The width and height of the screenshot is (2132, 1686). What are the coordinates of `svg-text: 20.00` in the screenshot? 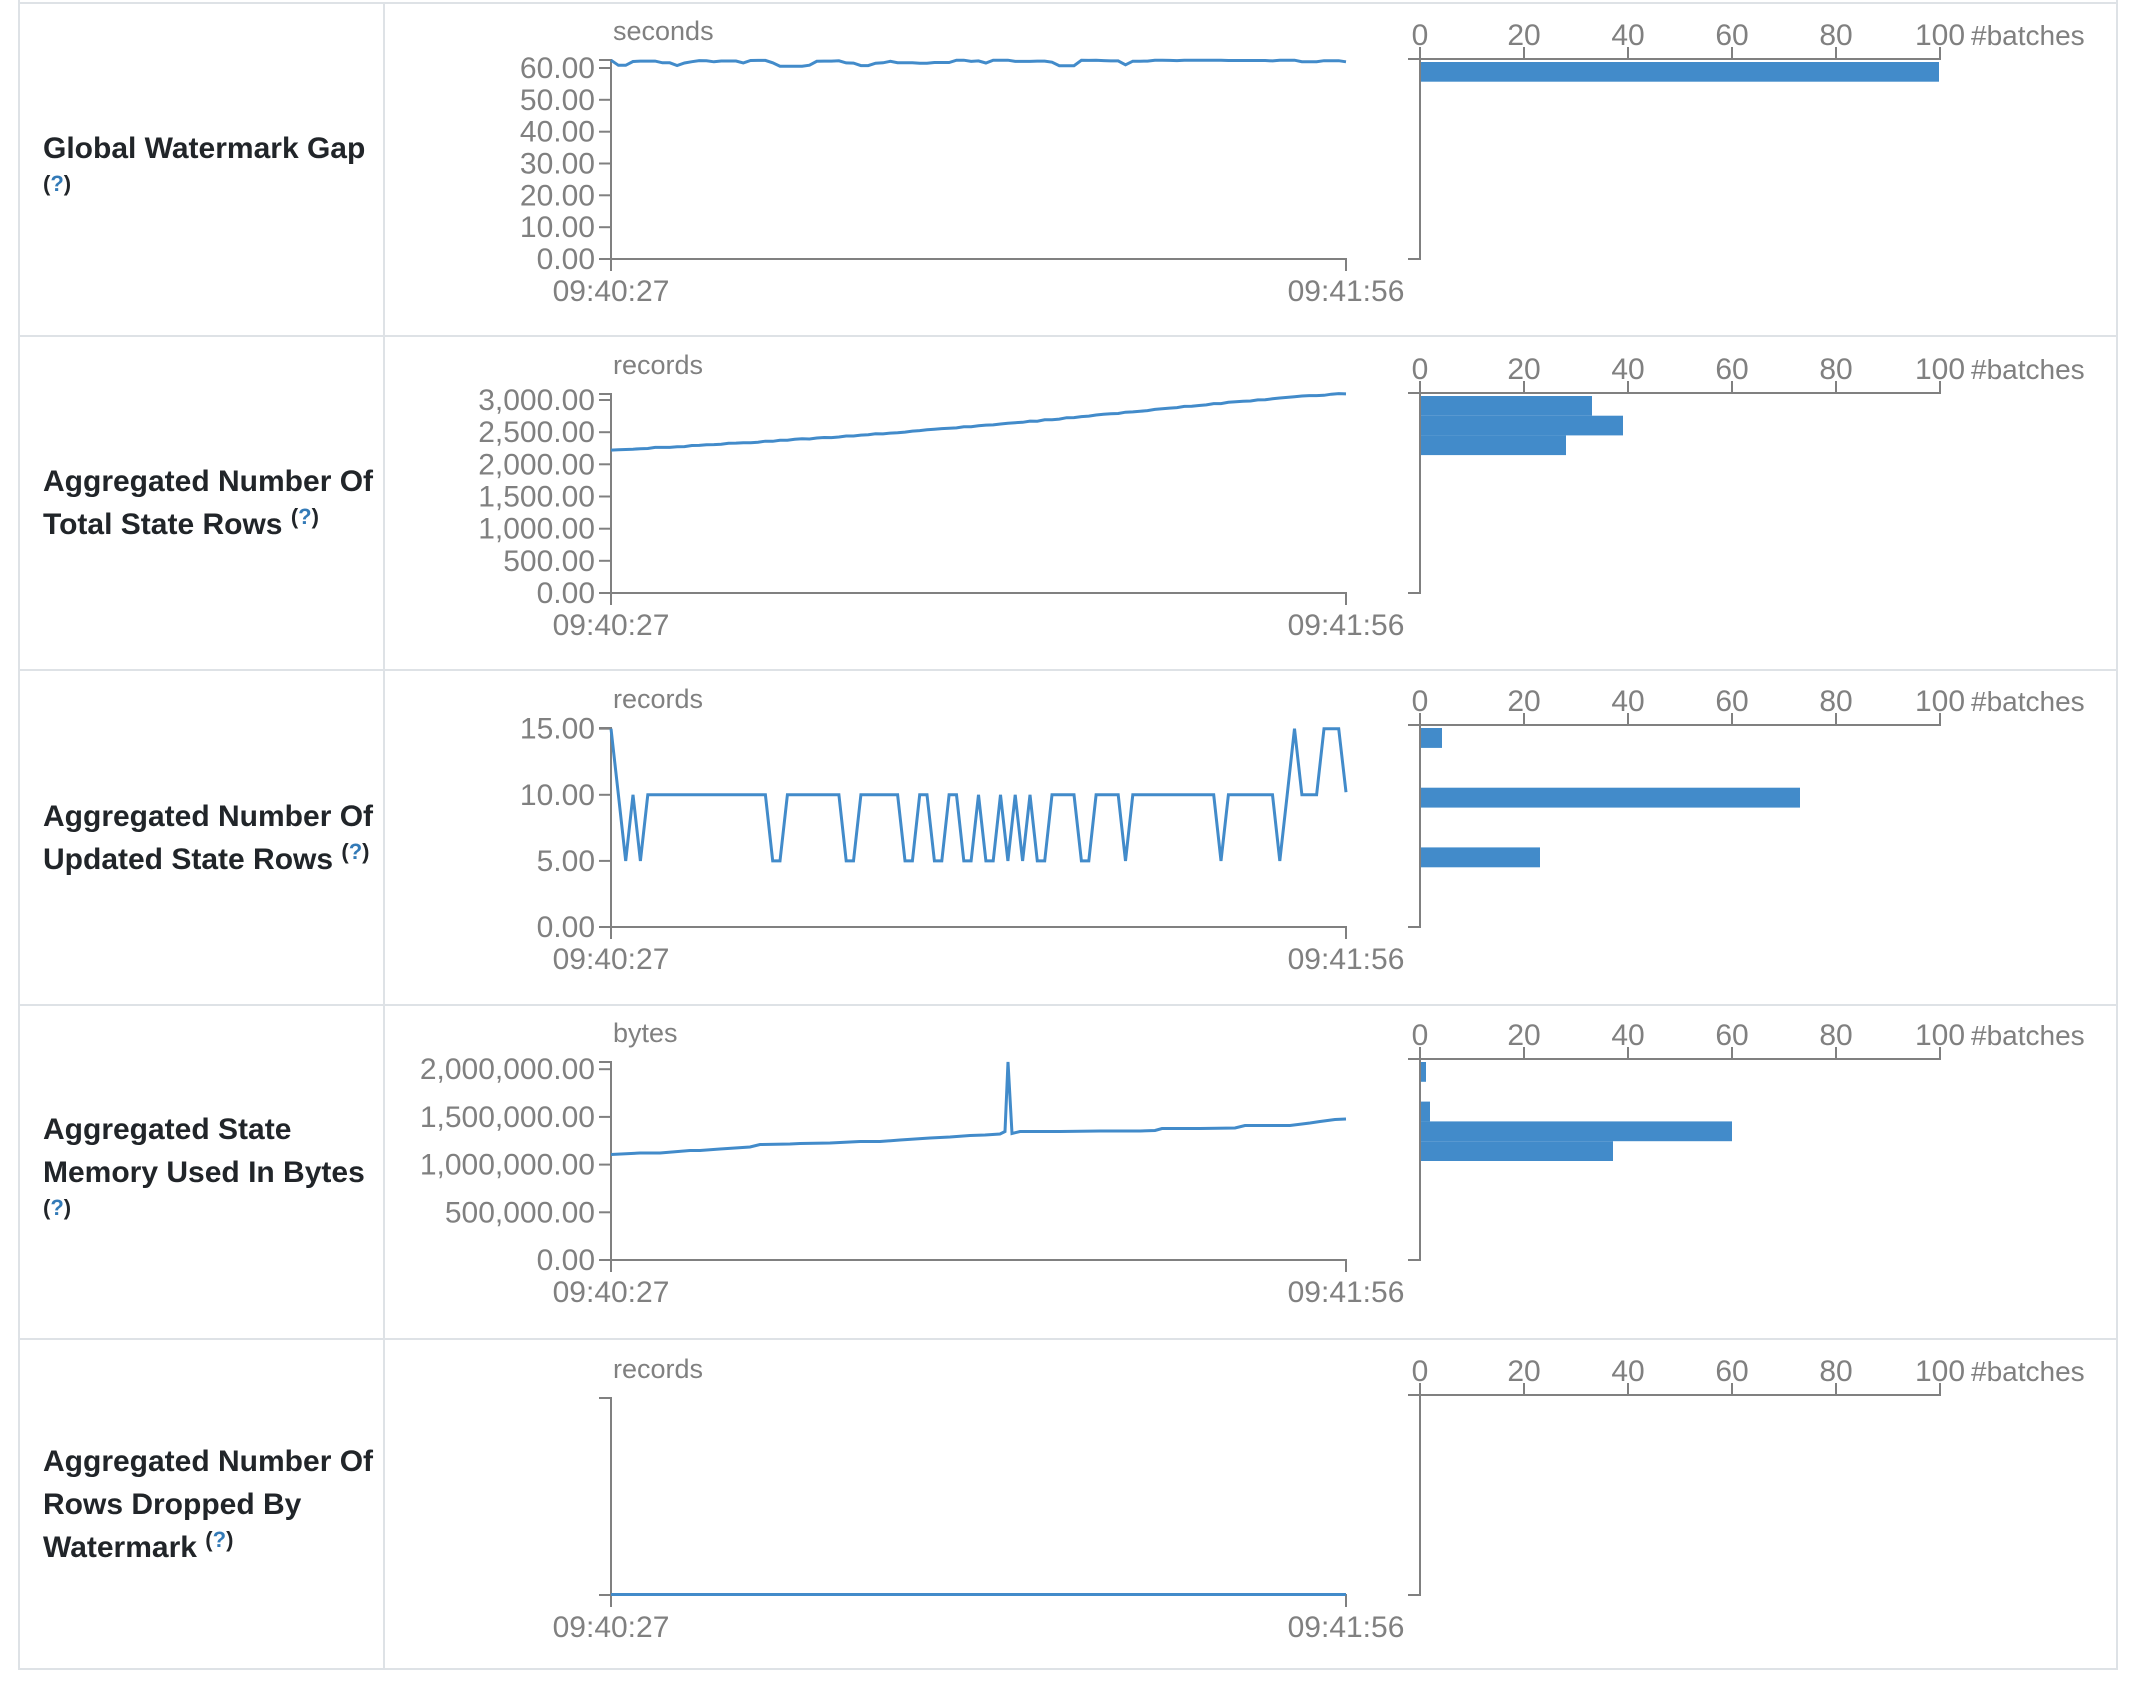 It's located at (557, 195).